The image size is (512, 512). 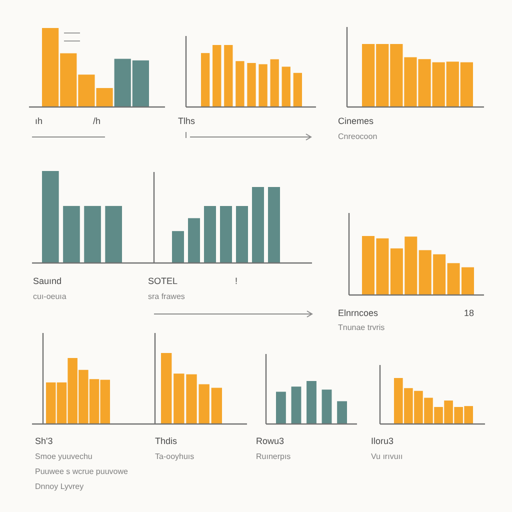 What do you see at coordinates (63, 456) in the screenshot?
I see `text: Smoe yuuvechu` at bounding box center [63, 456].